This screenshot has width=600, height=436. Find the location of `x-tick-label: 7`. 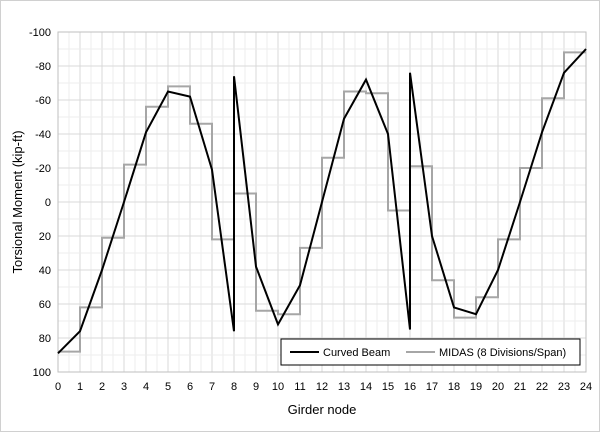

x-tick-label: 7 is located at coordinates (212, 387).